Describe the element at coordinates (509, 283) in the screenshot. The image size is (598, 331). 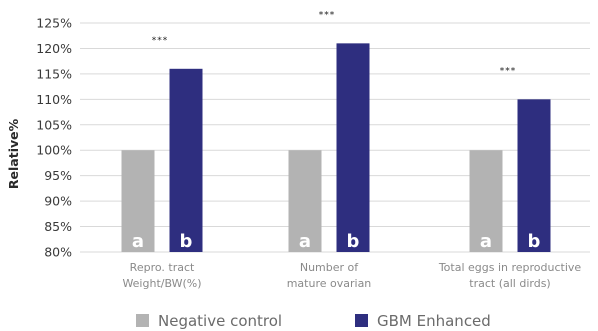
I see `category-label: tract (all dirds)` at that location.